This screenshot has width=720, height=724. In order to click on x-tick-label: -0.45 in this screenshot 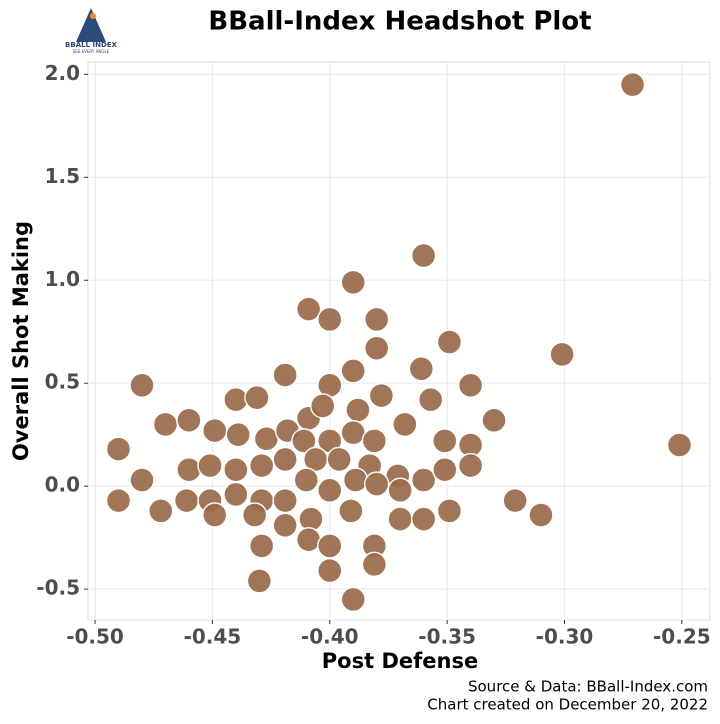, I will do `click(213, 637)`.